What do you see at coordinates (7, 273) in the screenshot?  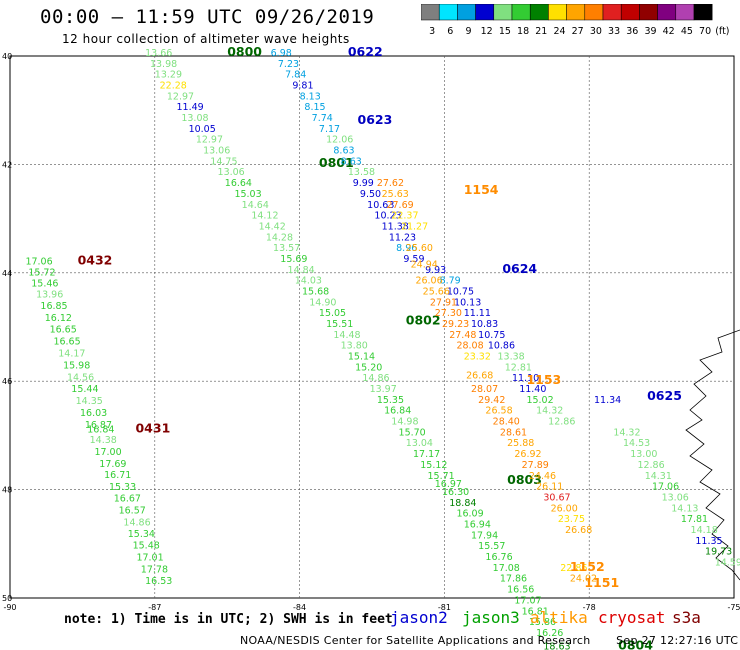 I see `lat-tick-label: 44` at bounding box center [7, 273].